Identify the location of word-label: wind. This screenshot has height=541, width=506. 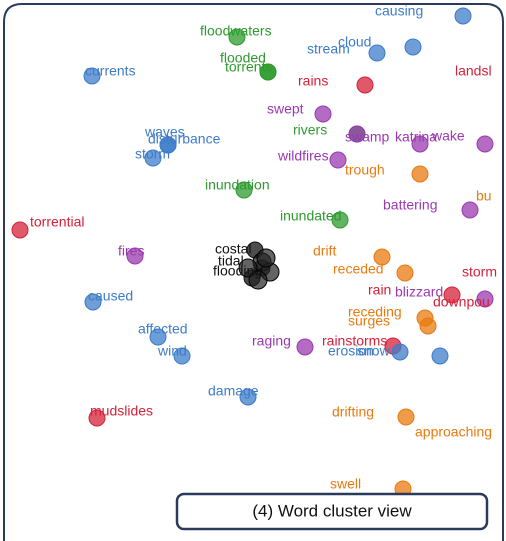
(172, 351).